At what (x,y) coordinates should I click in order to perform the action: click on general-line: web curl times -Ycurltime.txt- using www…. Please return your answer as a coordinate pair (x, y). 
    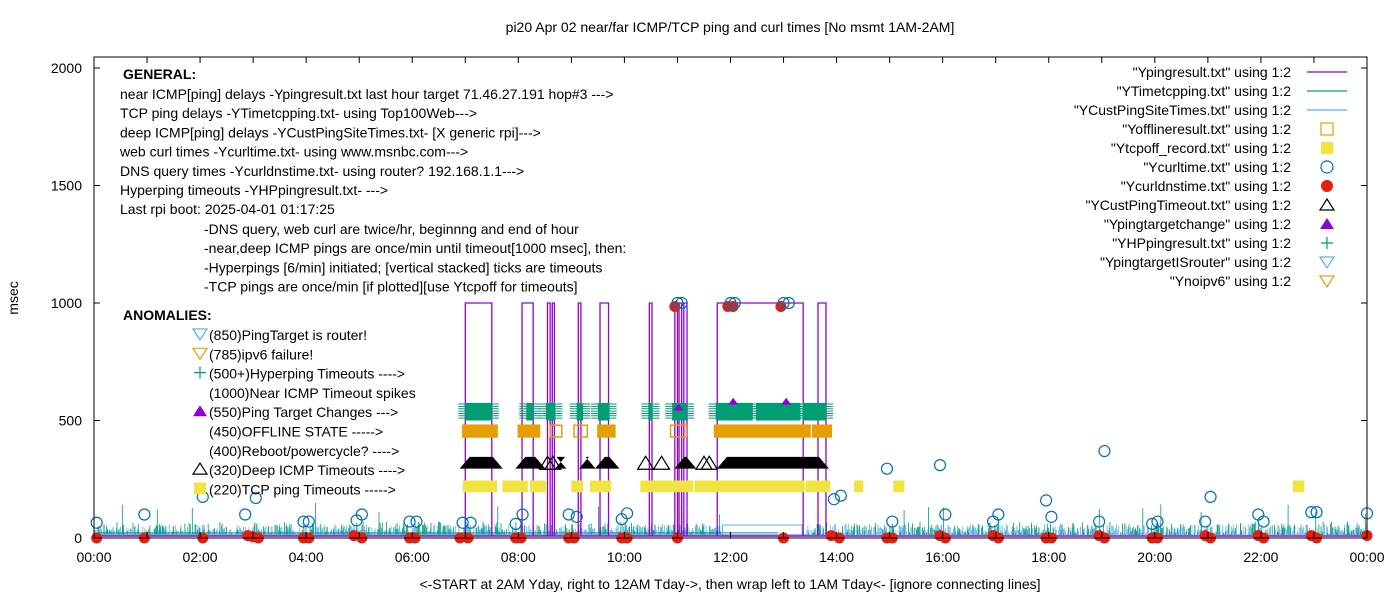
    Looking at the image, I should click on (293, 152).